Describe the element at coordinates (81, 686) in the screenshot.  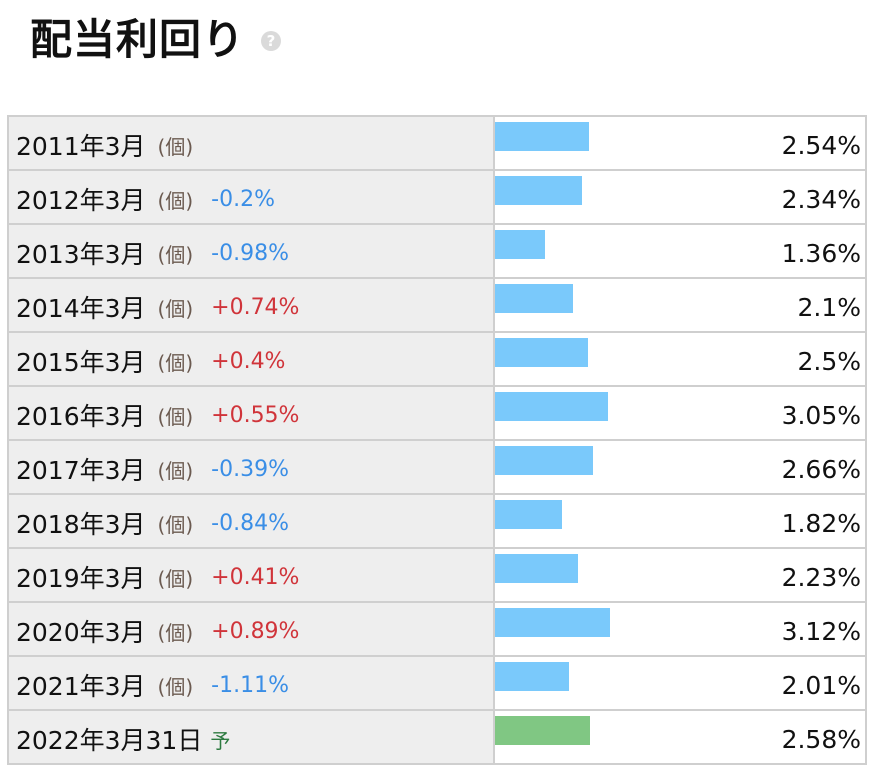
I see `period-label: 2021年3月` at that location.